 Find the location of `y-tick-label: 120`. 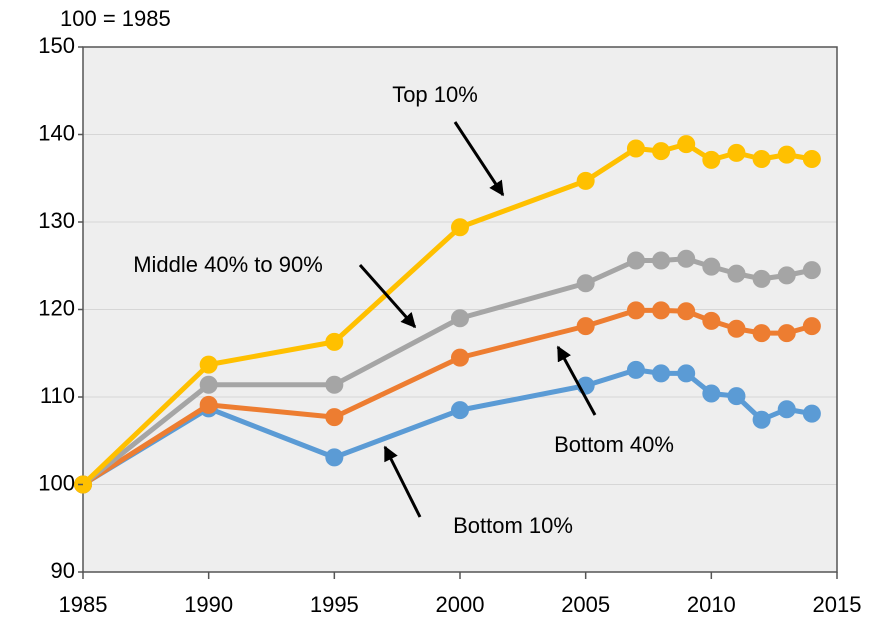

y-tick-label: 120 is located at coordinates (56, 307).